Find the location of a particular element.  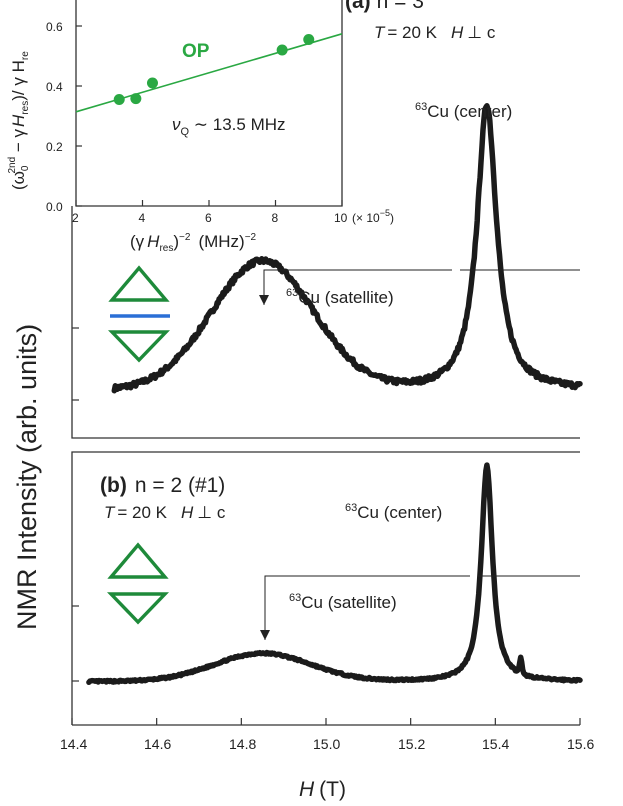

inset-x-tick-label: 4 is located at coordinates (142, 218).